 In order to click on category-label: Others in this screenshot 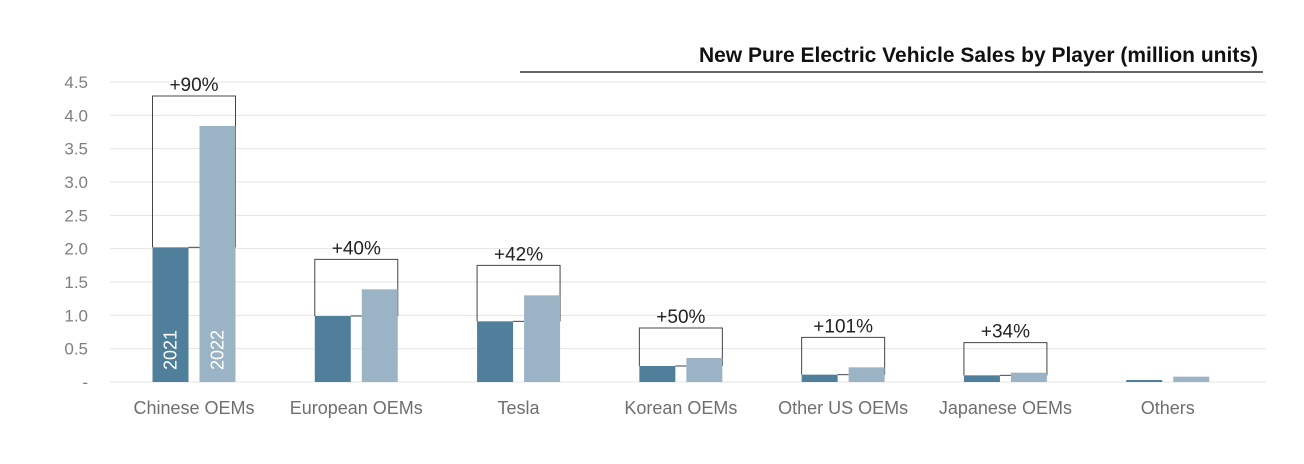, I will do `click(1168, 408)`.